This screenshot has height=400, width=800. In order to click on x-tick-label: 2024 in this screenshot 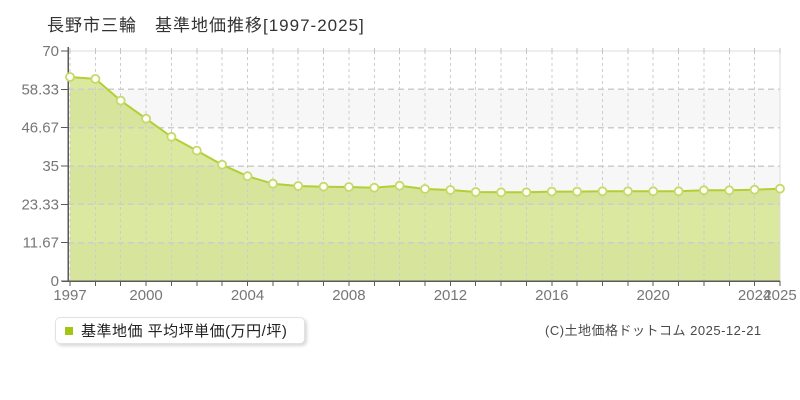, I will do `click(754, 295)`.